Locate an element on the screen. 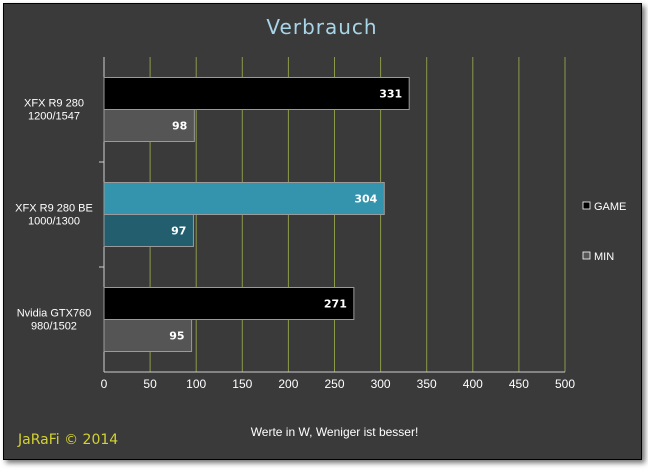  data-label: 271 is located at coordinates (335, 304).